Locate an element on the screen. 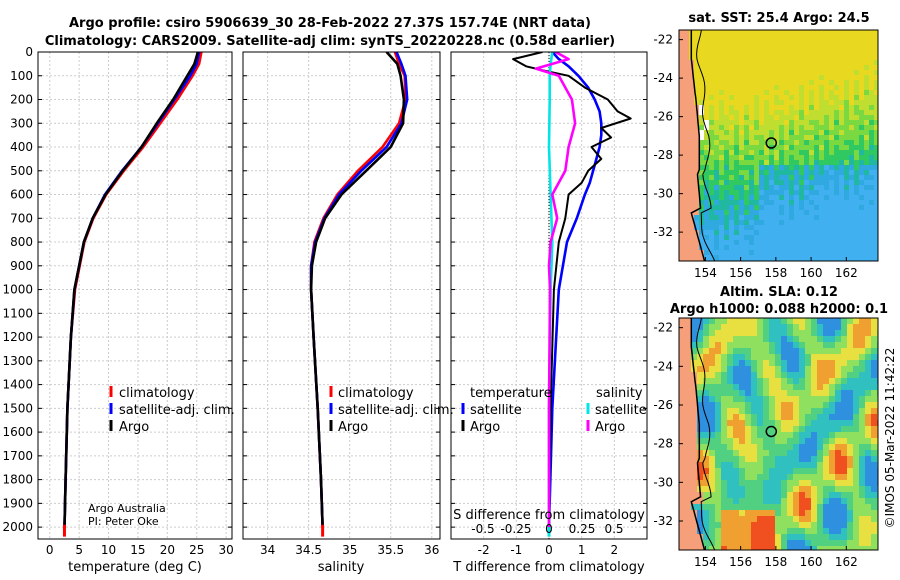  difference-xlabel: T difference from climatology is located at coordinates (548, 567).